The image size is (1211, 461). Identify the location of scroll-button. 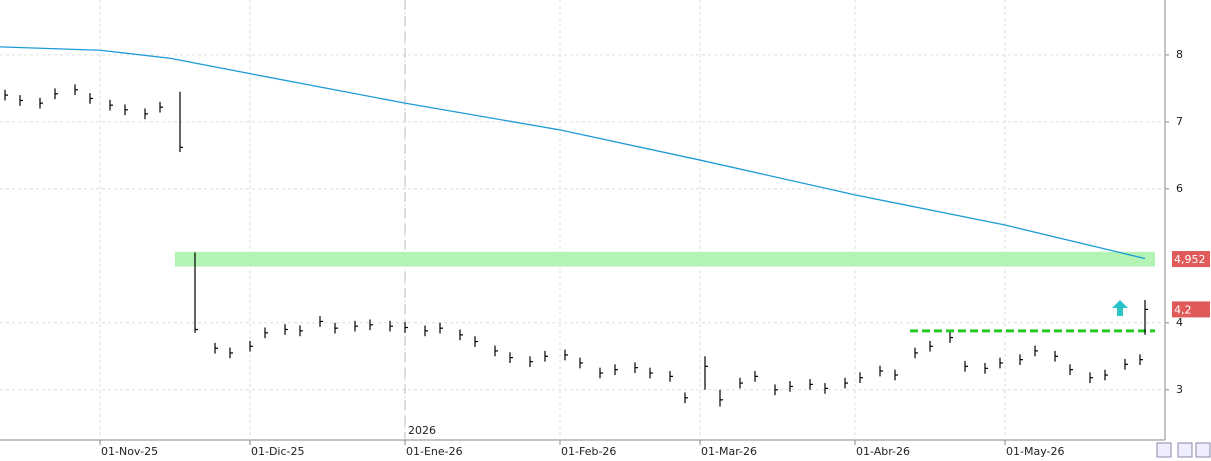
(1164, 450).